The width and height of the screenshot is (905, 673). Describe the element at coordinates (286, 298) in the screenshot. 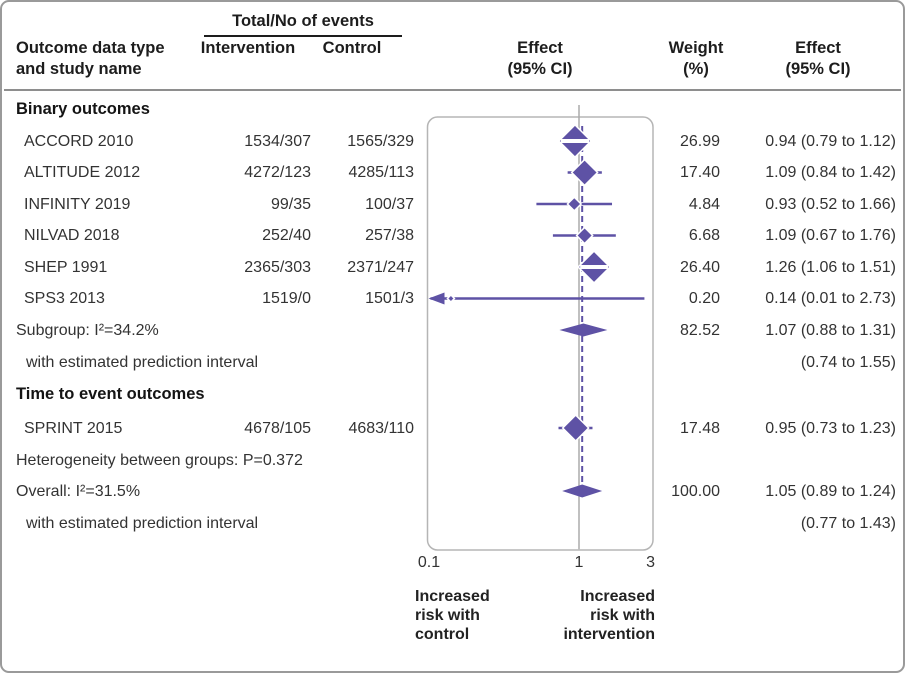

I see `intervention-value: 1519/0` at that location.